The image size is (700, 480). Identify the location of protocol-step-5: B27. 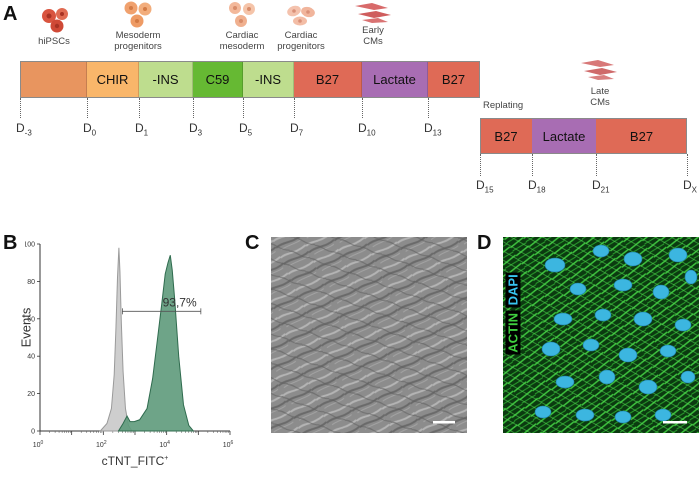
(328, 79).